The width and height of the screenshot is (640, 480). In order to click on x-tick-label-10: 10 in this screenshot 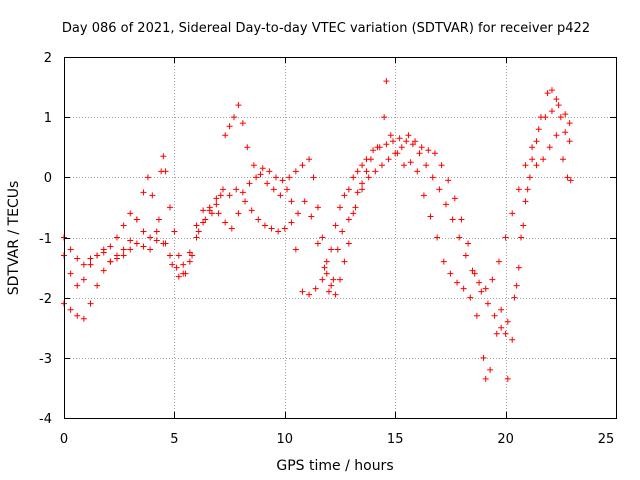, I will do `click(285, 439)`.